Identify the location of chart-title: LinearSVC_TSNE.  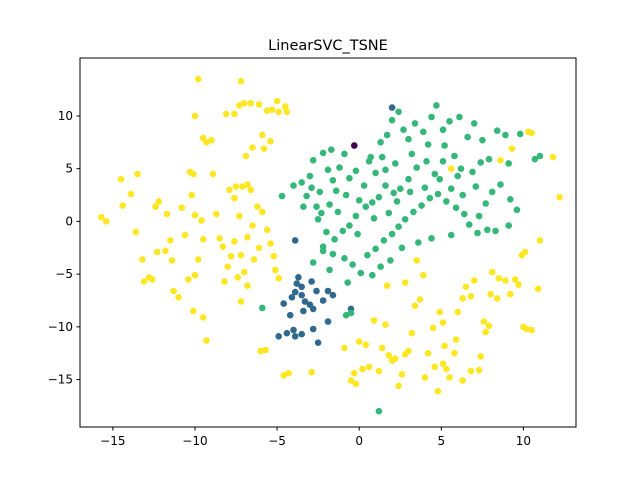
(328, 46).